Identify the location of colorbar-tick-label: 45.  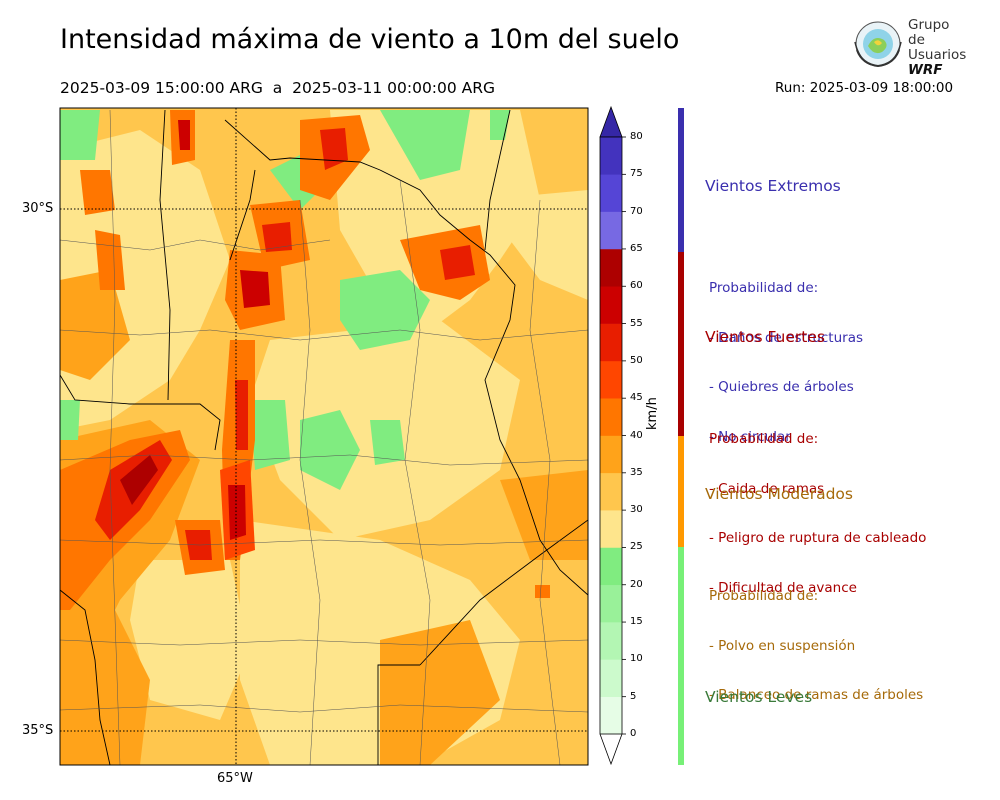
(636, 398).